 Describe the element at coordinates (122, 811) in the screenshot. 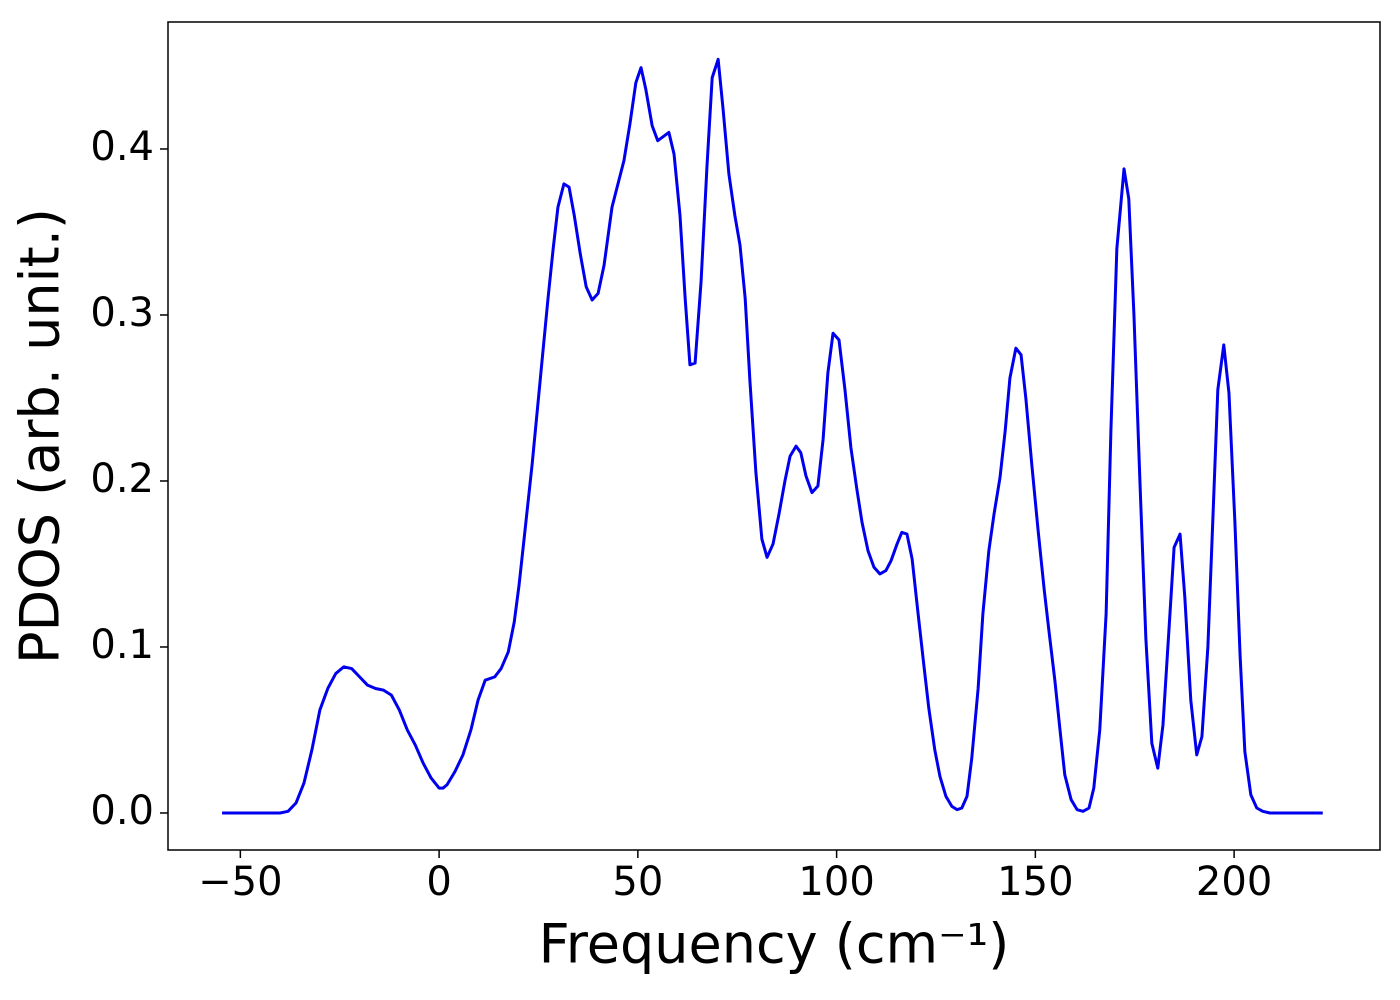

I see `y-tick-label: 0.0` at that location.